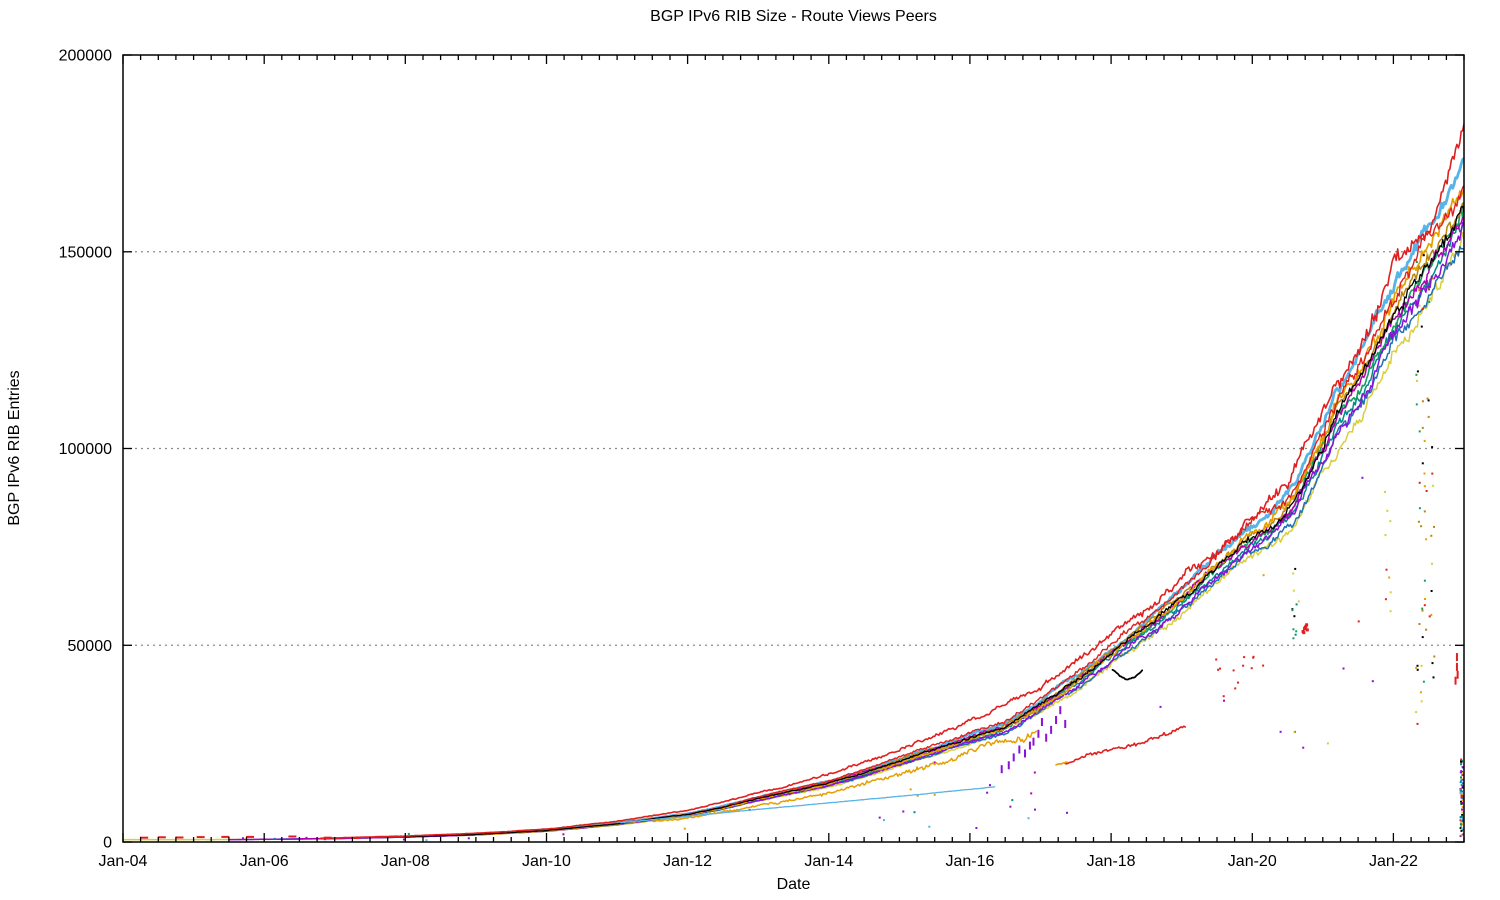  What do you see at coordinates (107, 843) in the screenshot?
I see `svg-text: 0` at bounding box center [107, 843].